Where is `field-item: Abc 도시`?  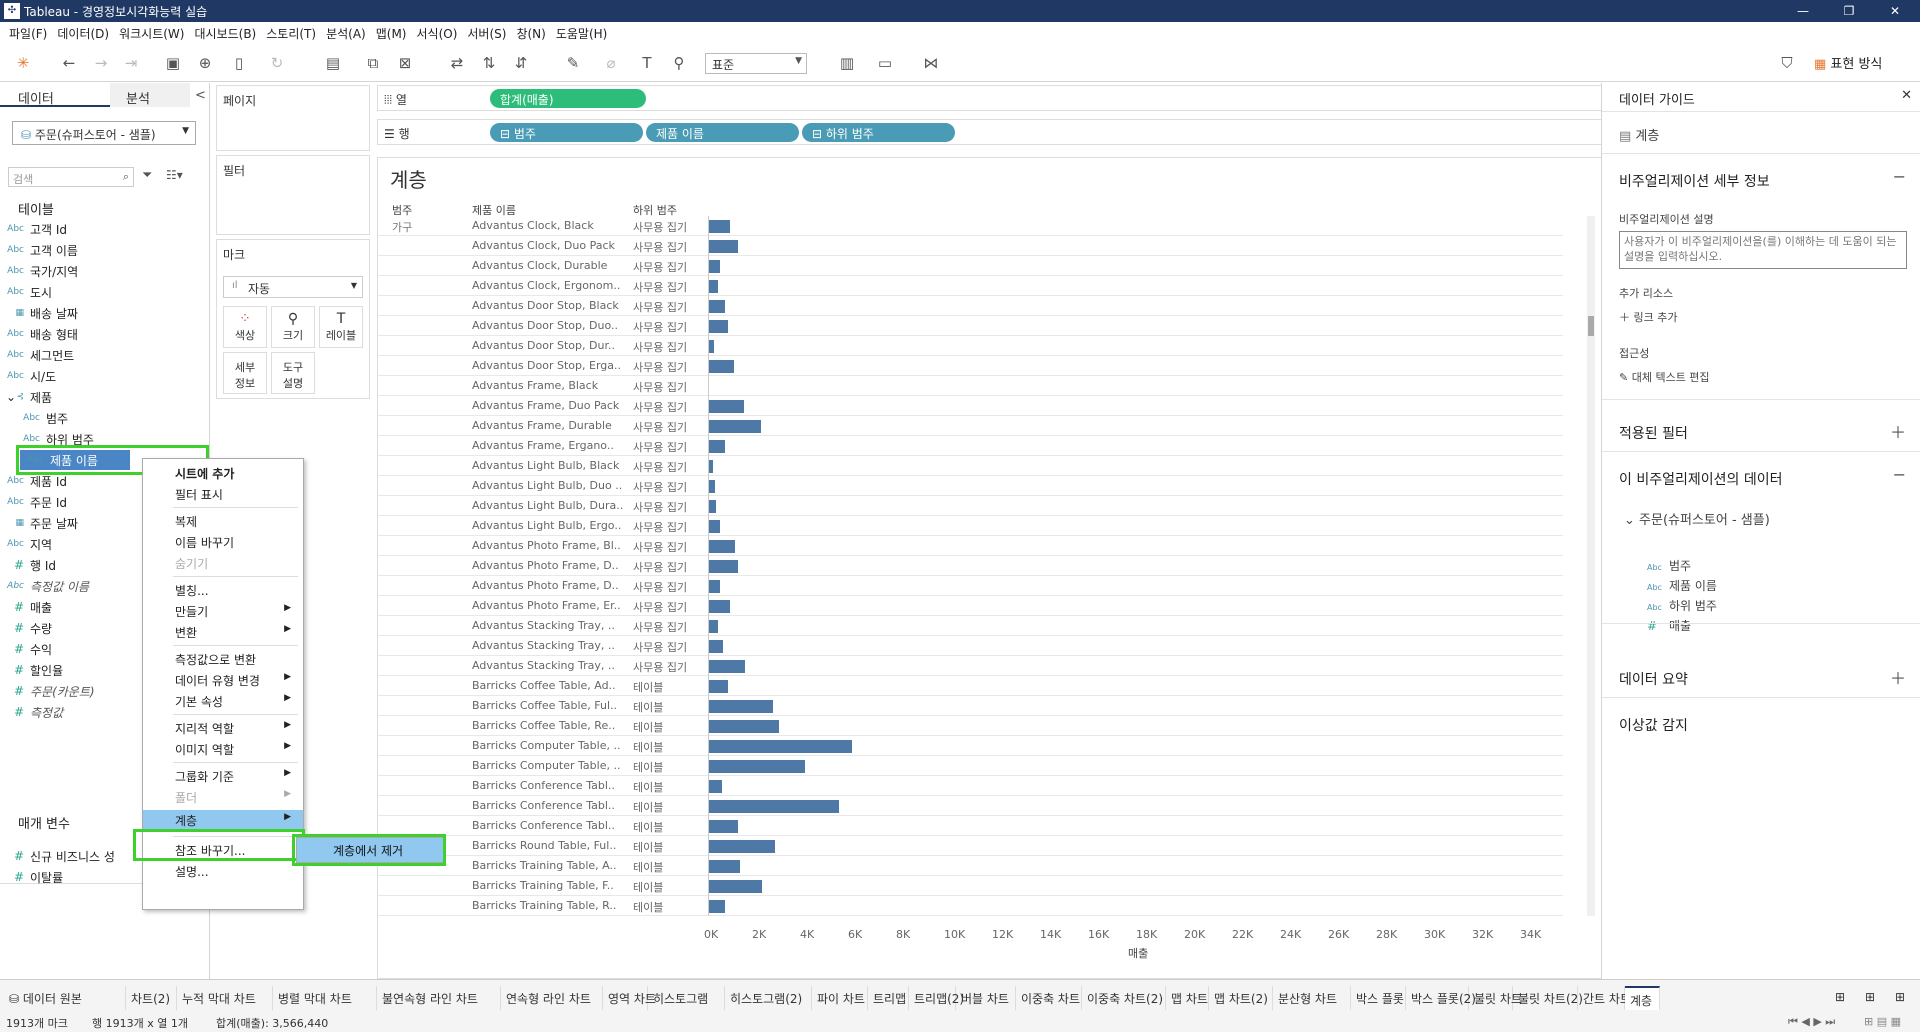
field-item: Abc 도시 is located at coordinates (100, 292).